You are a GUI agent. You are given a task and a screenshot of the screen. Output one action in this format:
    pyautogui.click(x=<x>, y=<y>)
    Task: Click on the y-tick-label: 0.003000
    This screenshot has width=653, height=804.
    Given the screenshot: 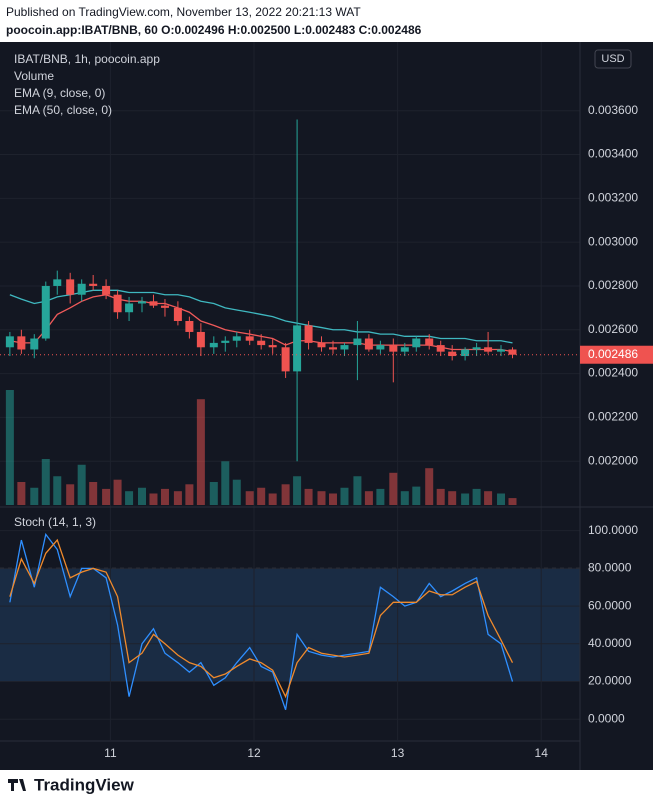 What is the action you would take?
    pyautogui.click(x=613, y=241)
    